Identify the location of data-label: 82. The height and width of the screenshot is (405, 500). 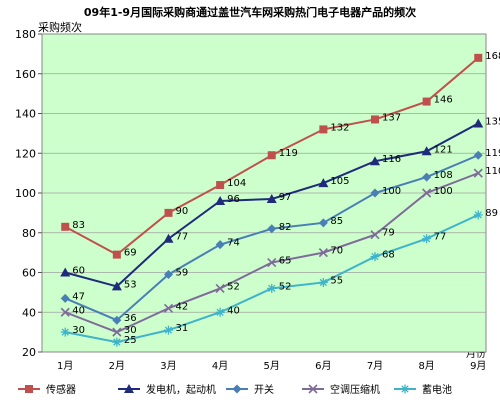
(285, 227).